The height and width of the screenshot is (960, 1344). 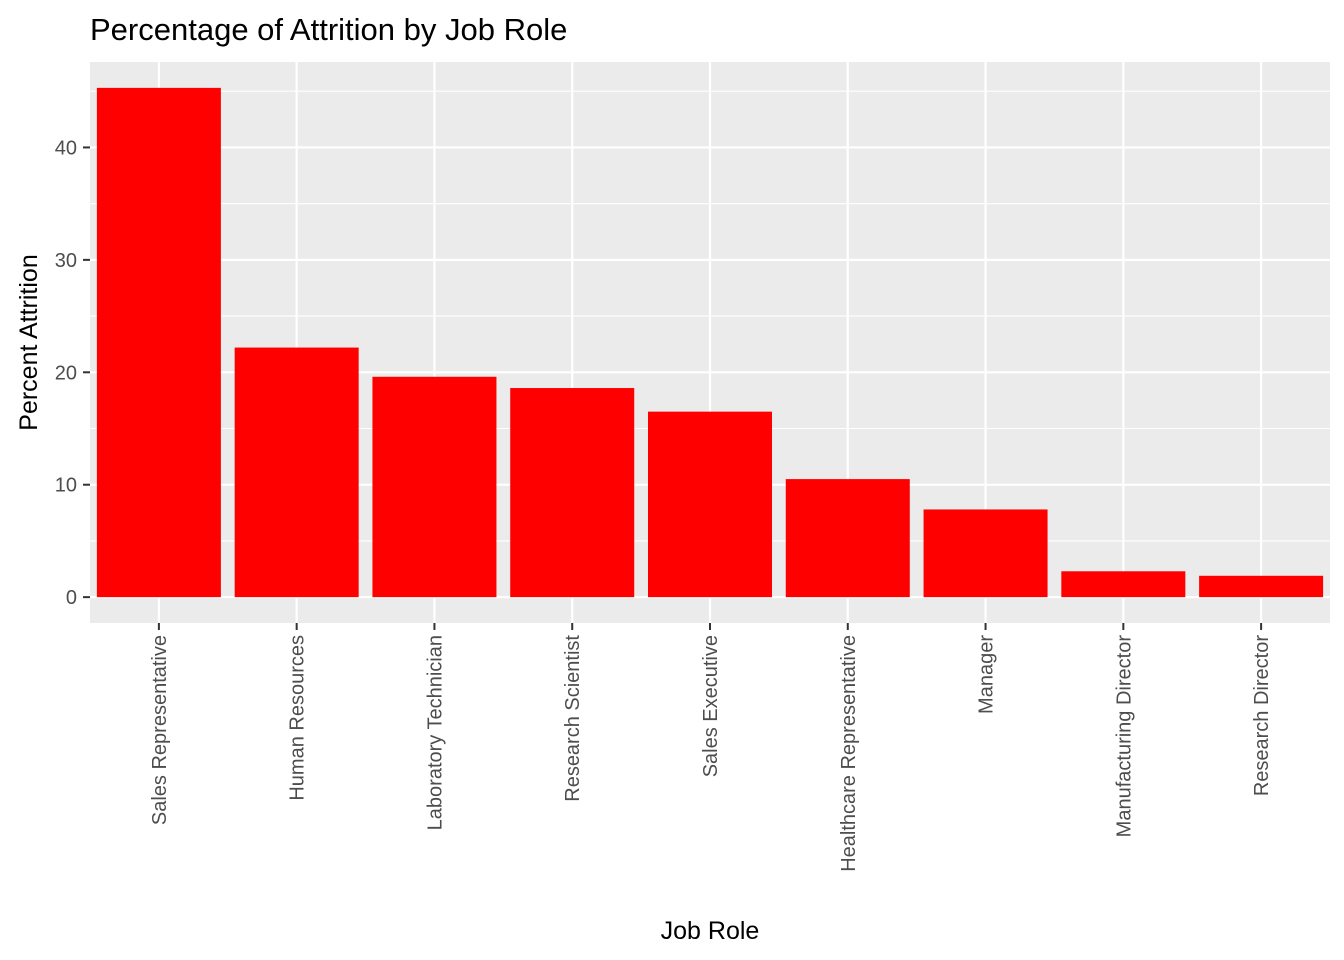 What do you see at coordinates (435, 732) in the screenshot?
I see `x-tick-label: Laboratory Technician` at bounding box center [435, 732].